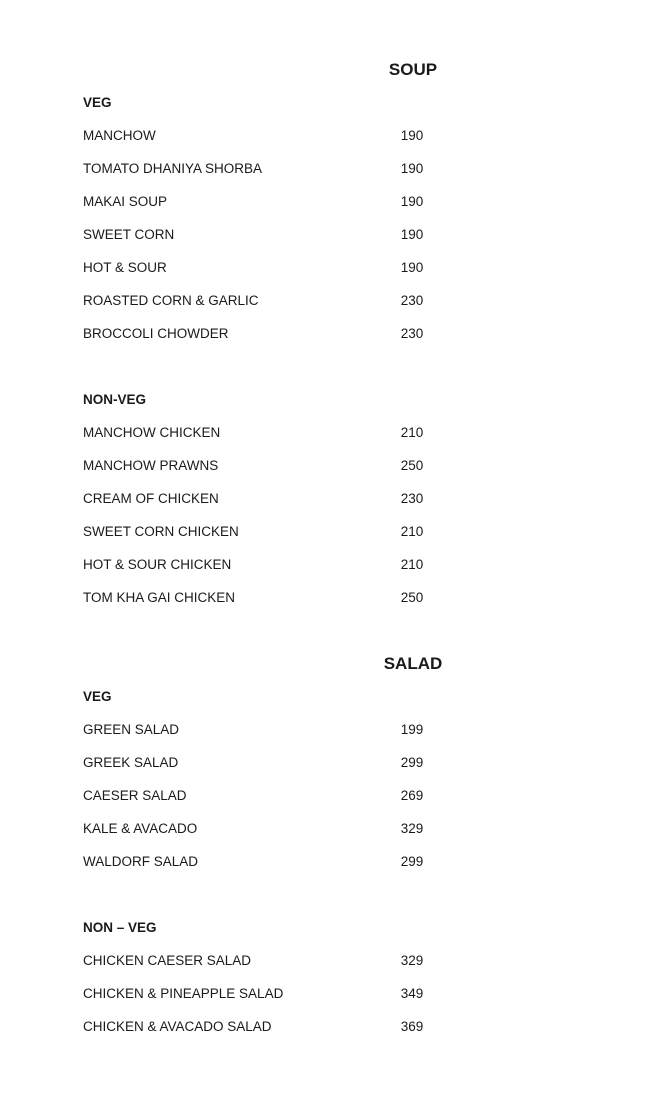  What do you see at coordinates (326, 168) in the screenshot?
I see `menu-item: TOMATO DHANIYA SHORBA 190` at bounding box center [326, 168].